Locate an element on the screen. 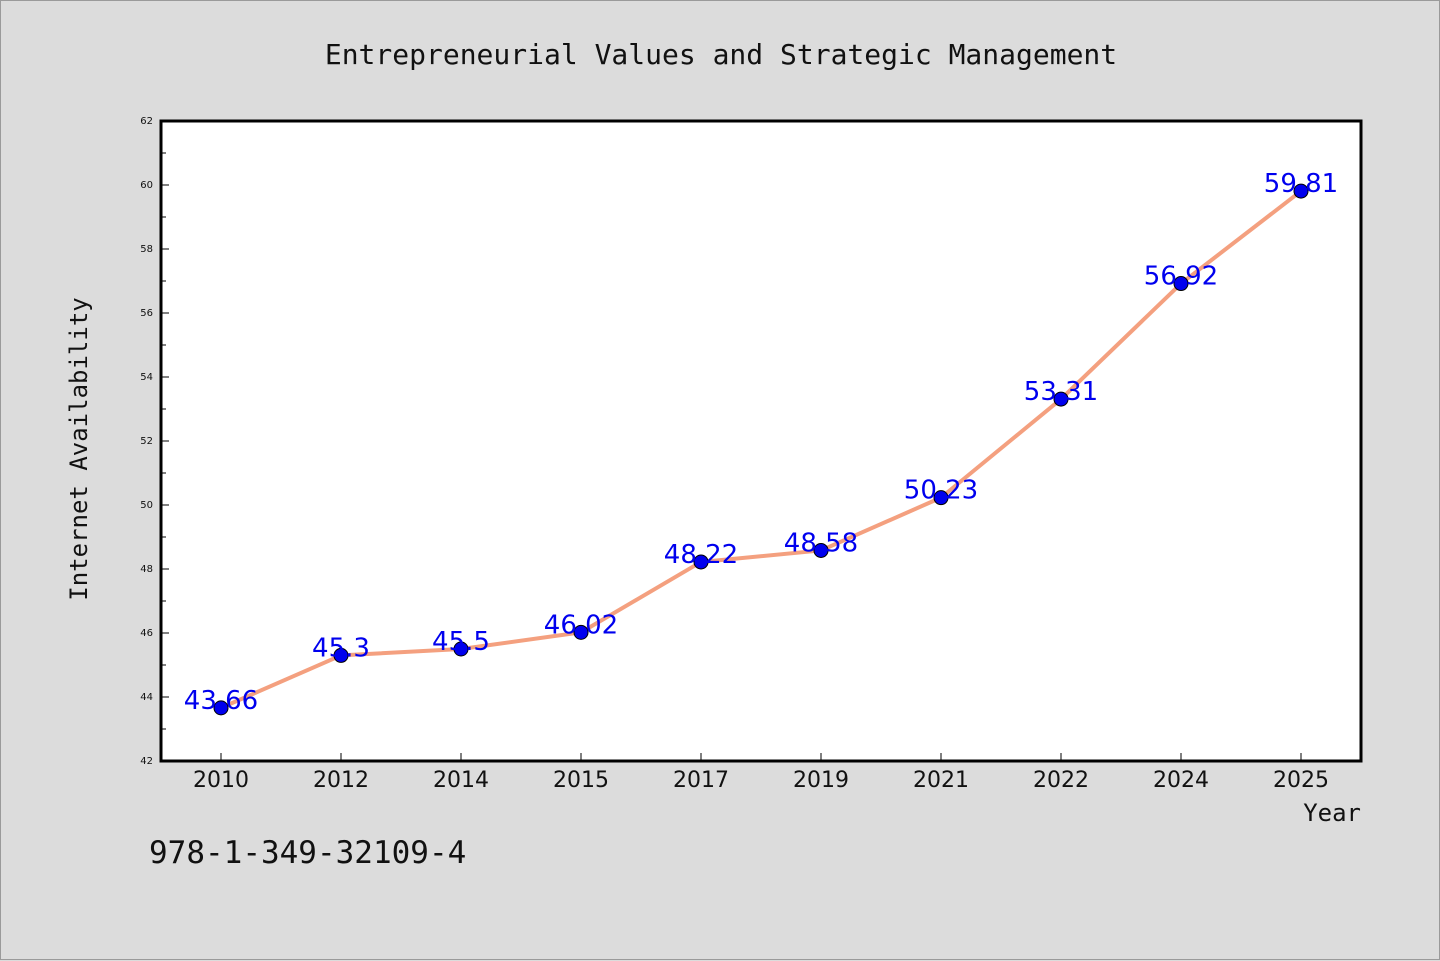 This screenshot has width=1440, height=961. x-tick-label: 2010 is located at coordinates (221, 780).